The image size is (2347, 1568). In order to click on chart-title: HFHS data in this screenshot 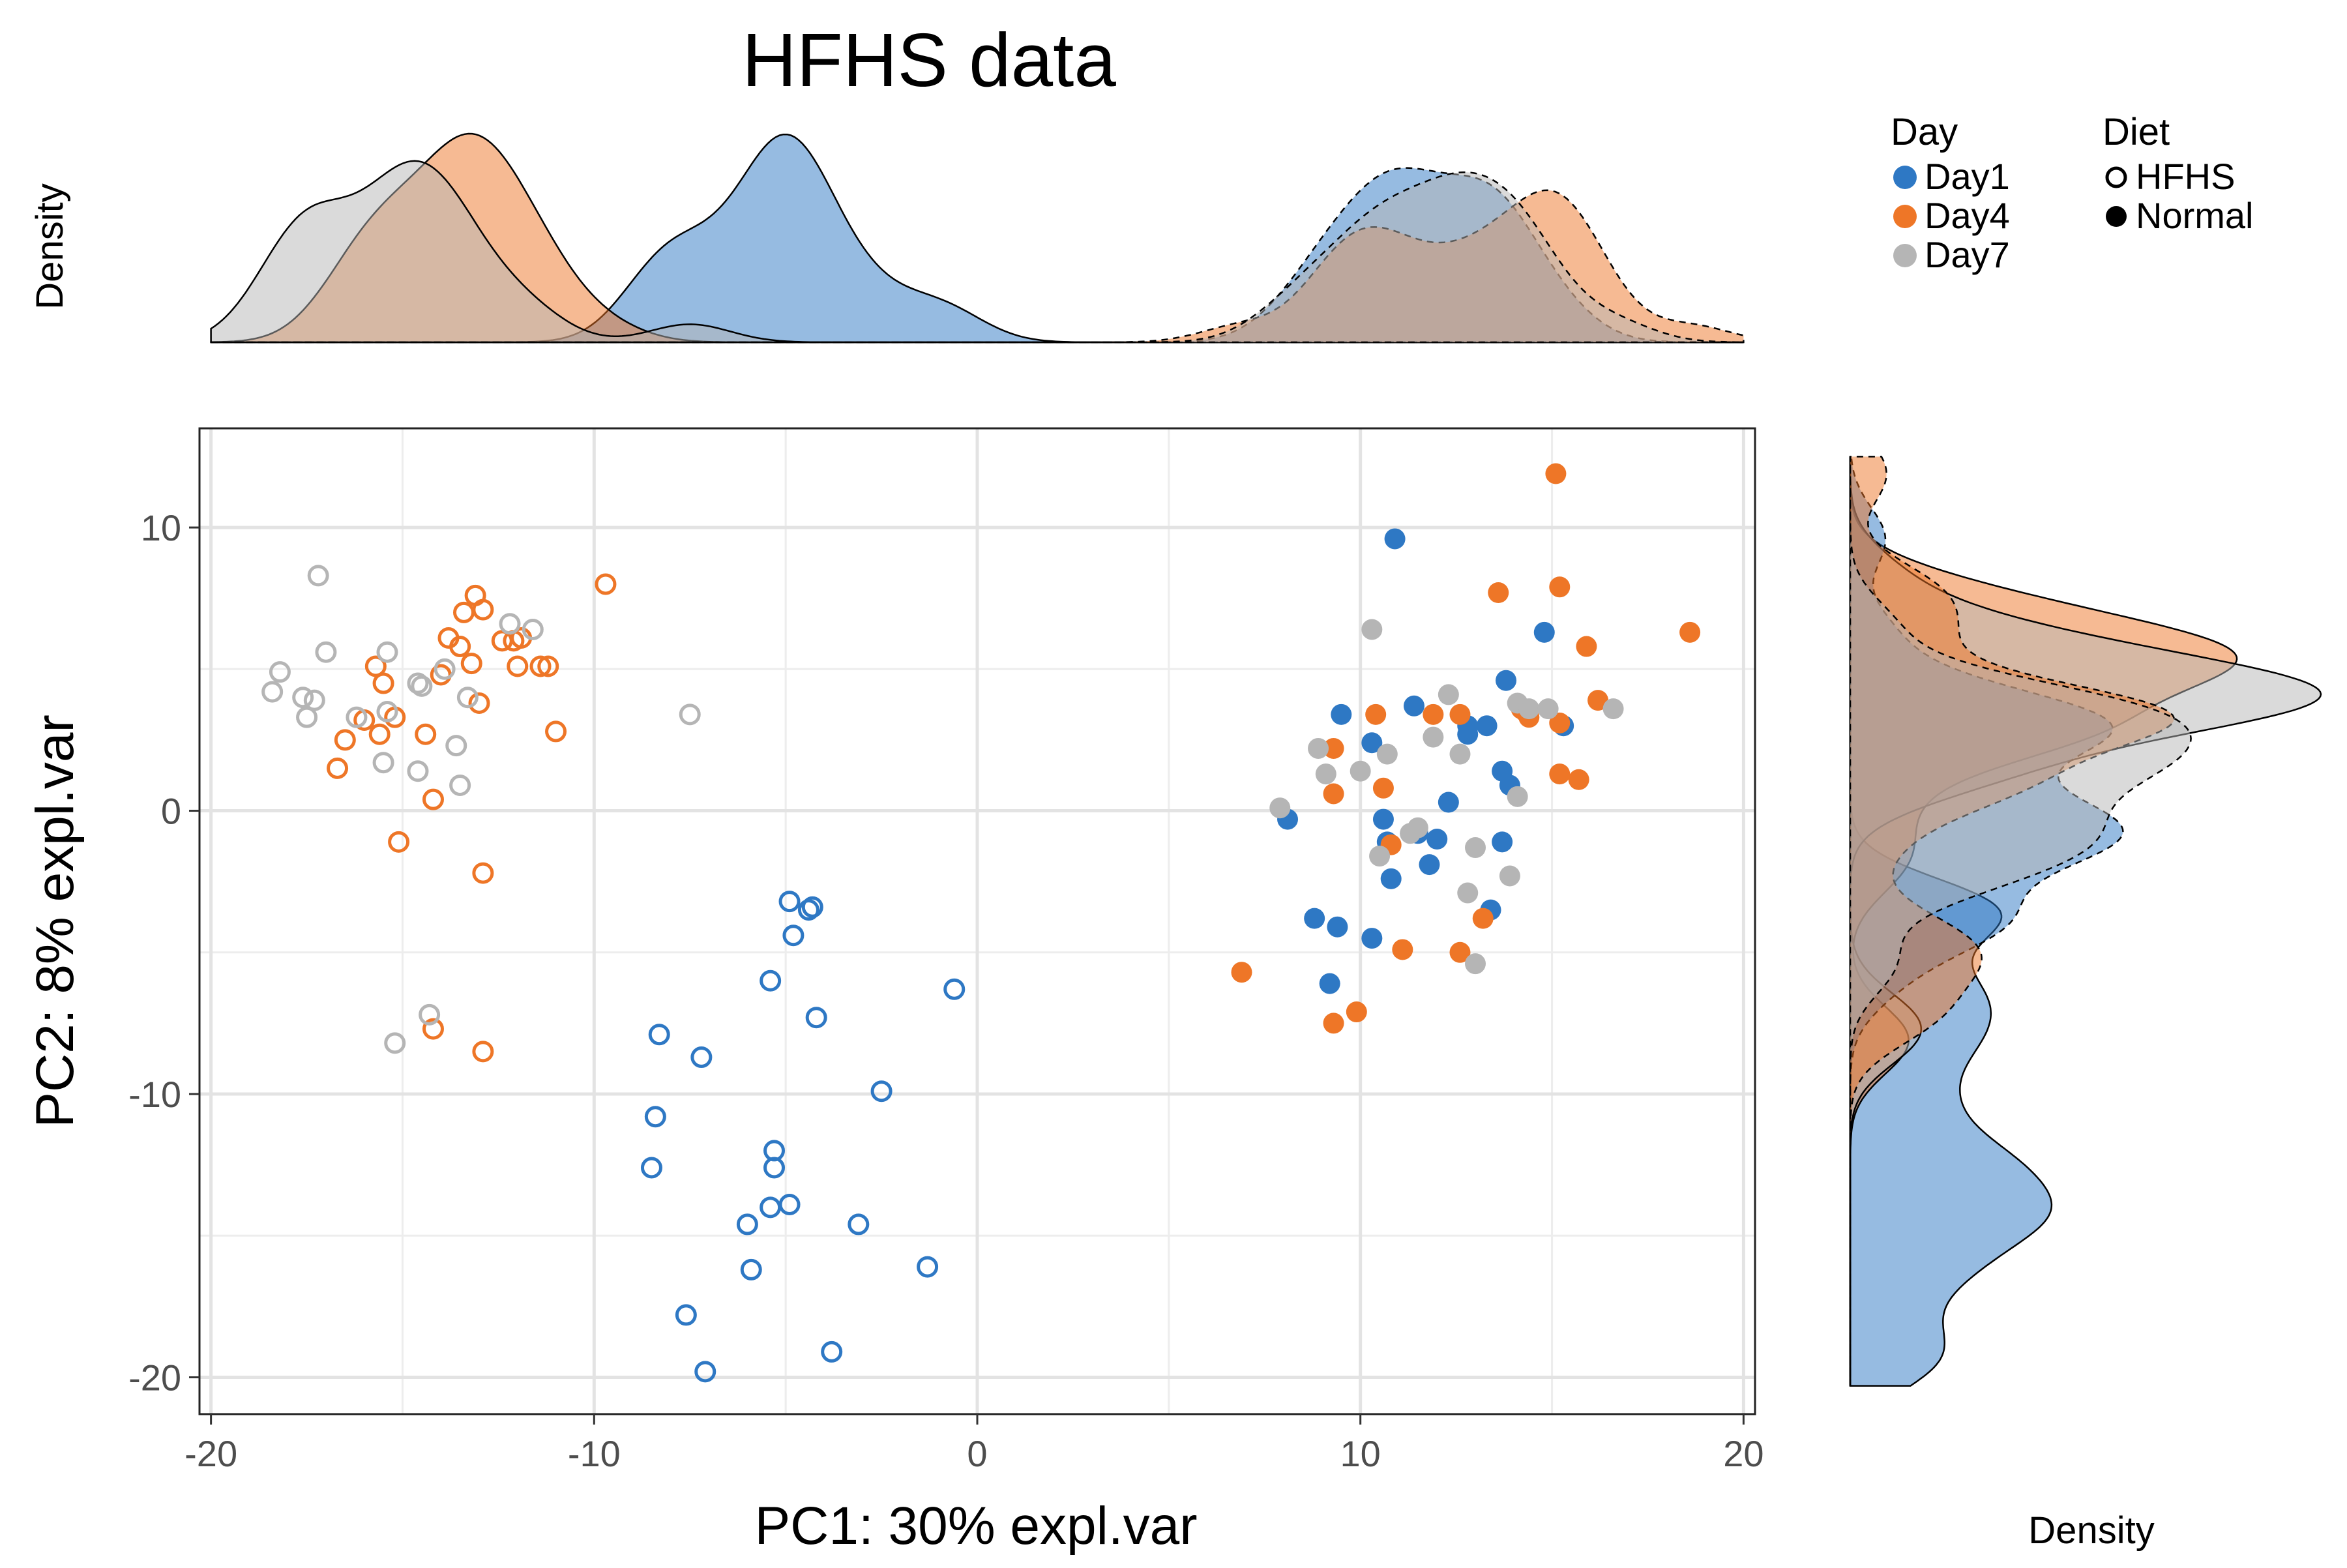, I will do `click(929, 60)`.